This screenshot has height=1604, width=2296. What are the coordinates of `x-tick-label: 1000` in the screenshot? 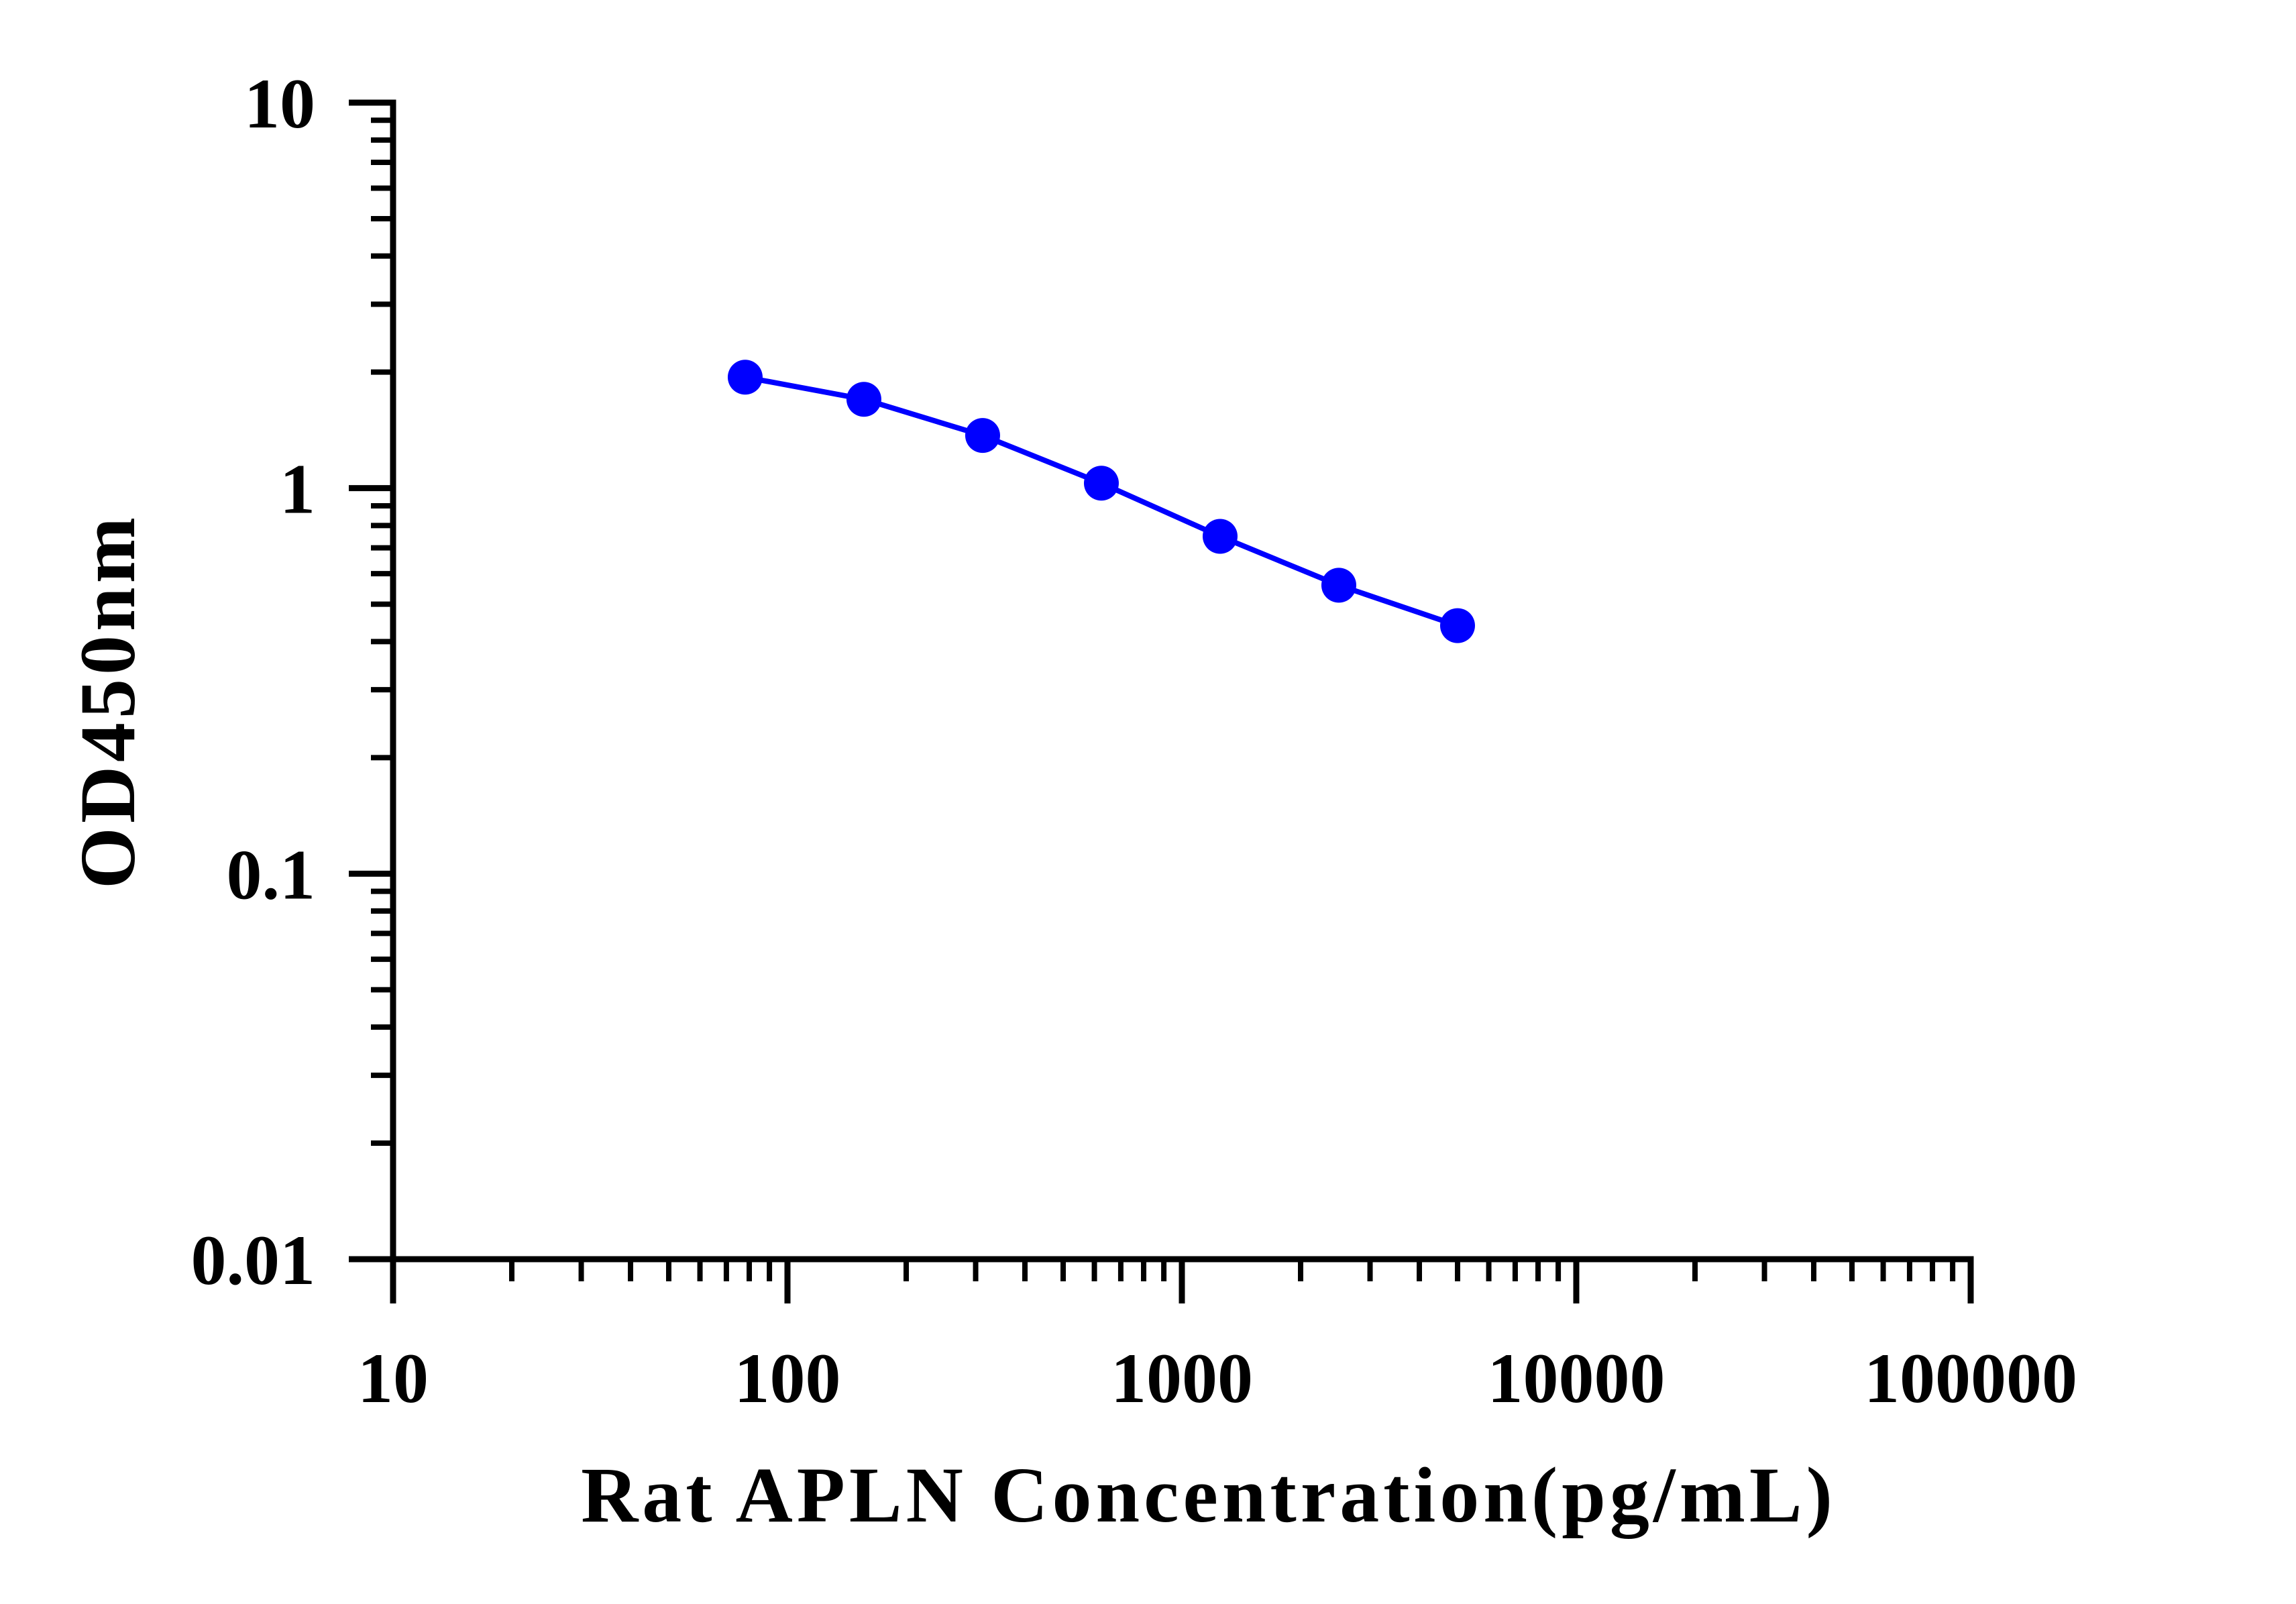 It's located at (1182, 1379).